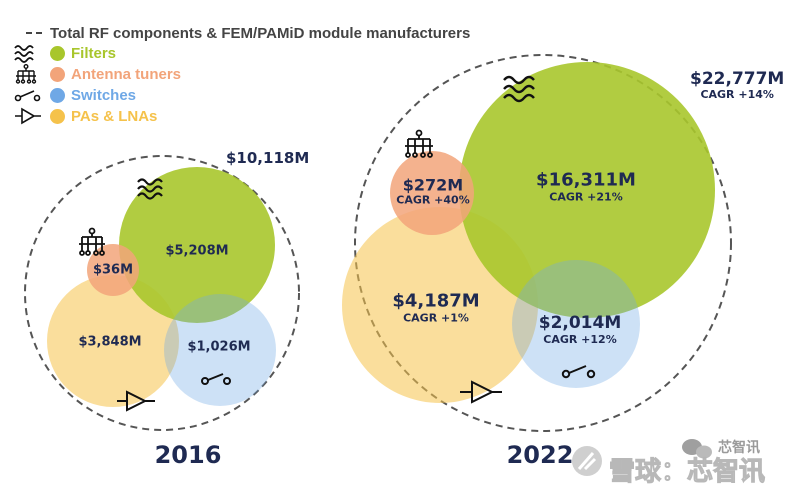 Image resolution: width=800 pixels, height=488 pixels. Describe the element at coordinates (268, 158) in the screenshot. I see `total-value-2016: $10,118M` at that location.